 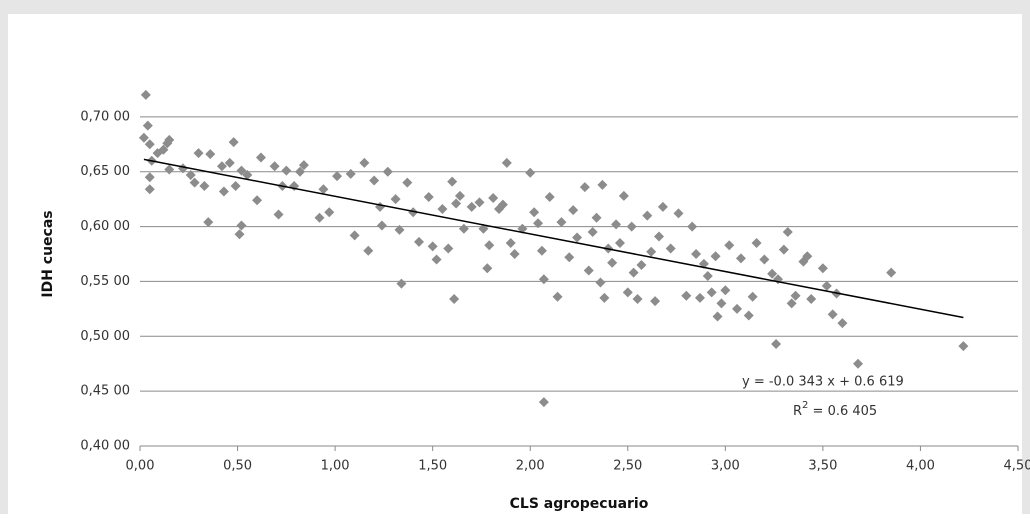 I want to click on x-tick-label: 2,00, so click(x=530, y=466).